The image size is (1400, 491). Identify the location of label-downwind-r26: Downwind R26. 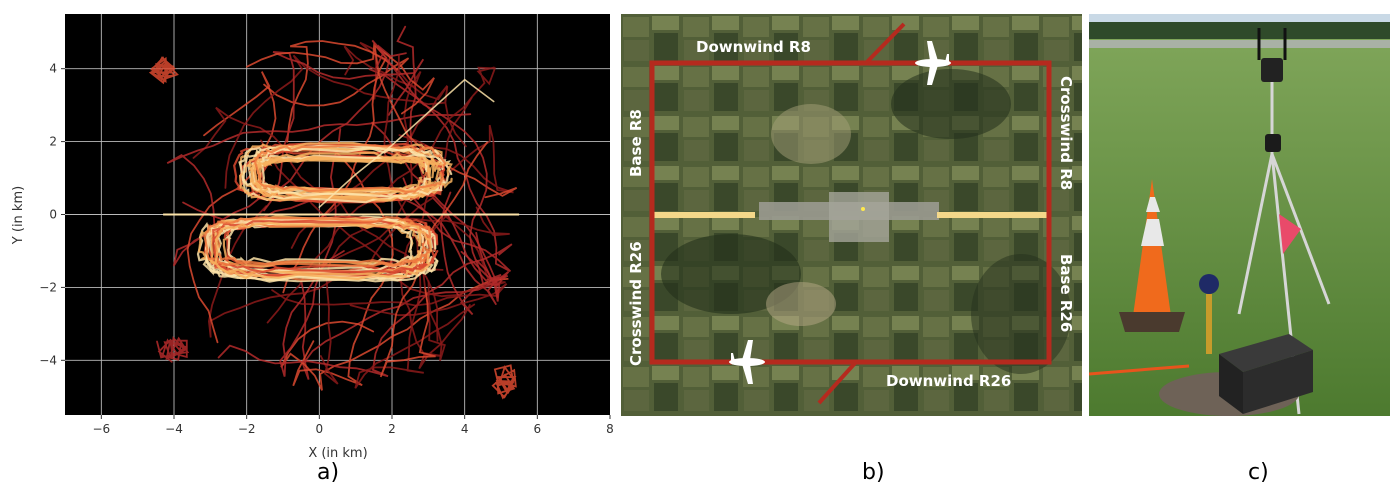
(948, 381).